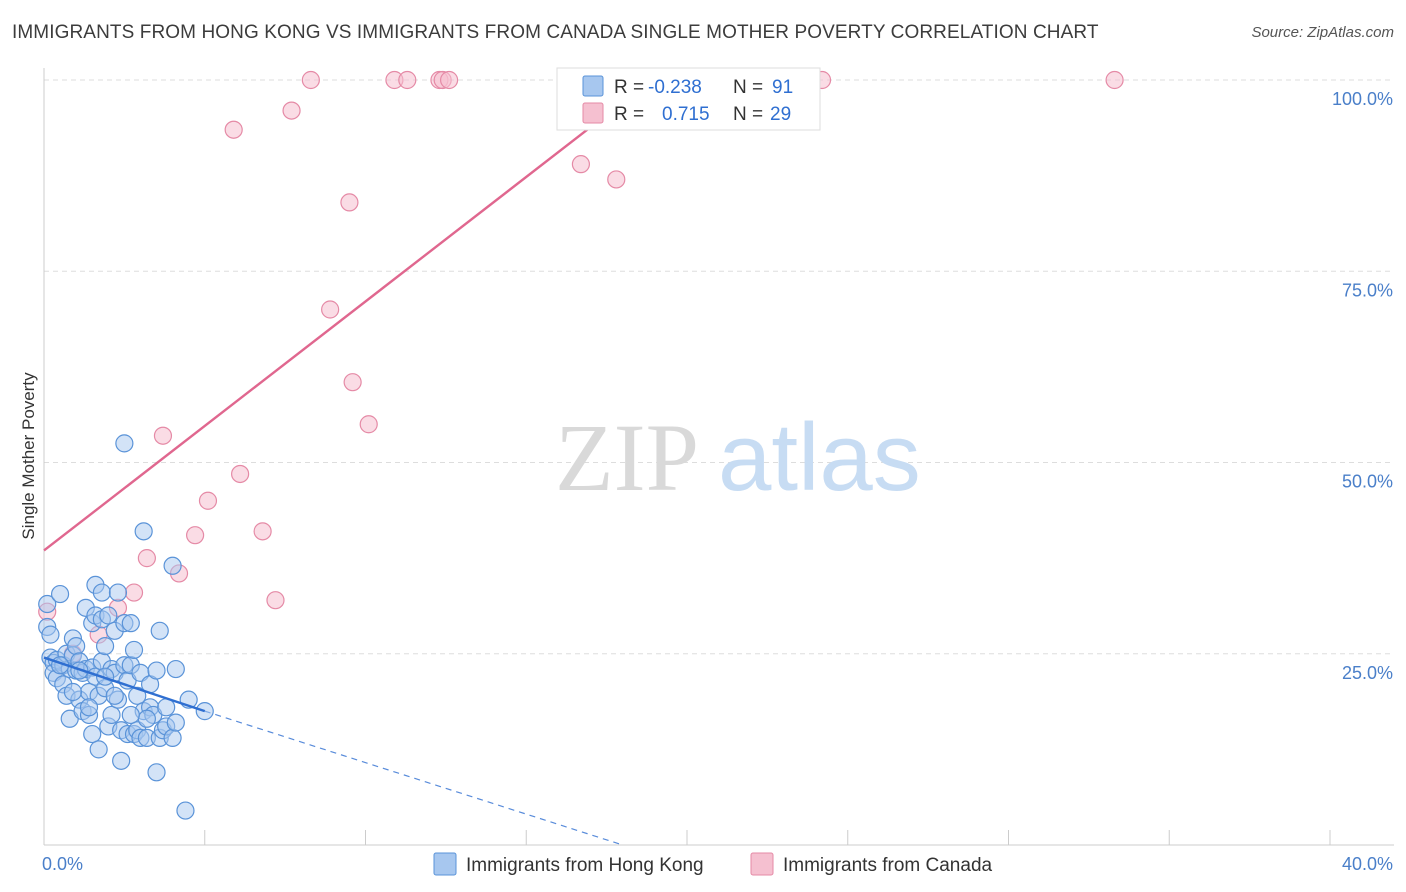 The width and height of the screenshot is (1406, 892). I want to click on legend-n-value-canada: 29, so click(780, 114).